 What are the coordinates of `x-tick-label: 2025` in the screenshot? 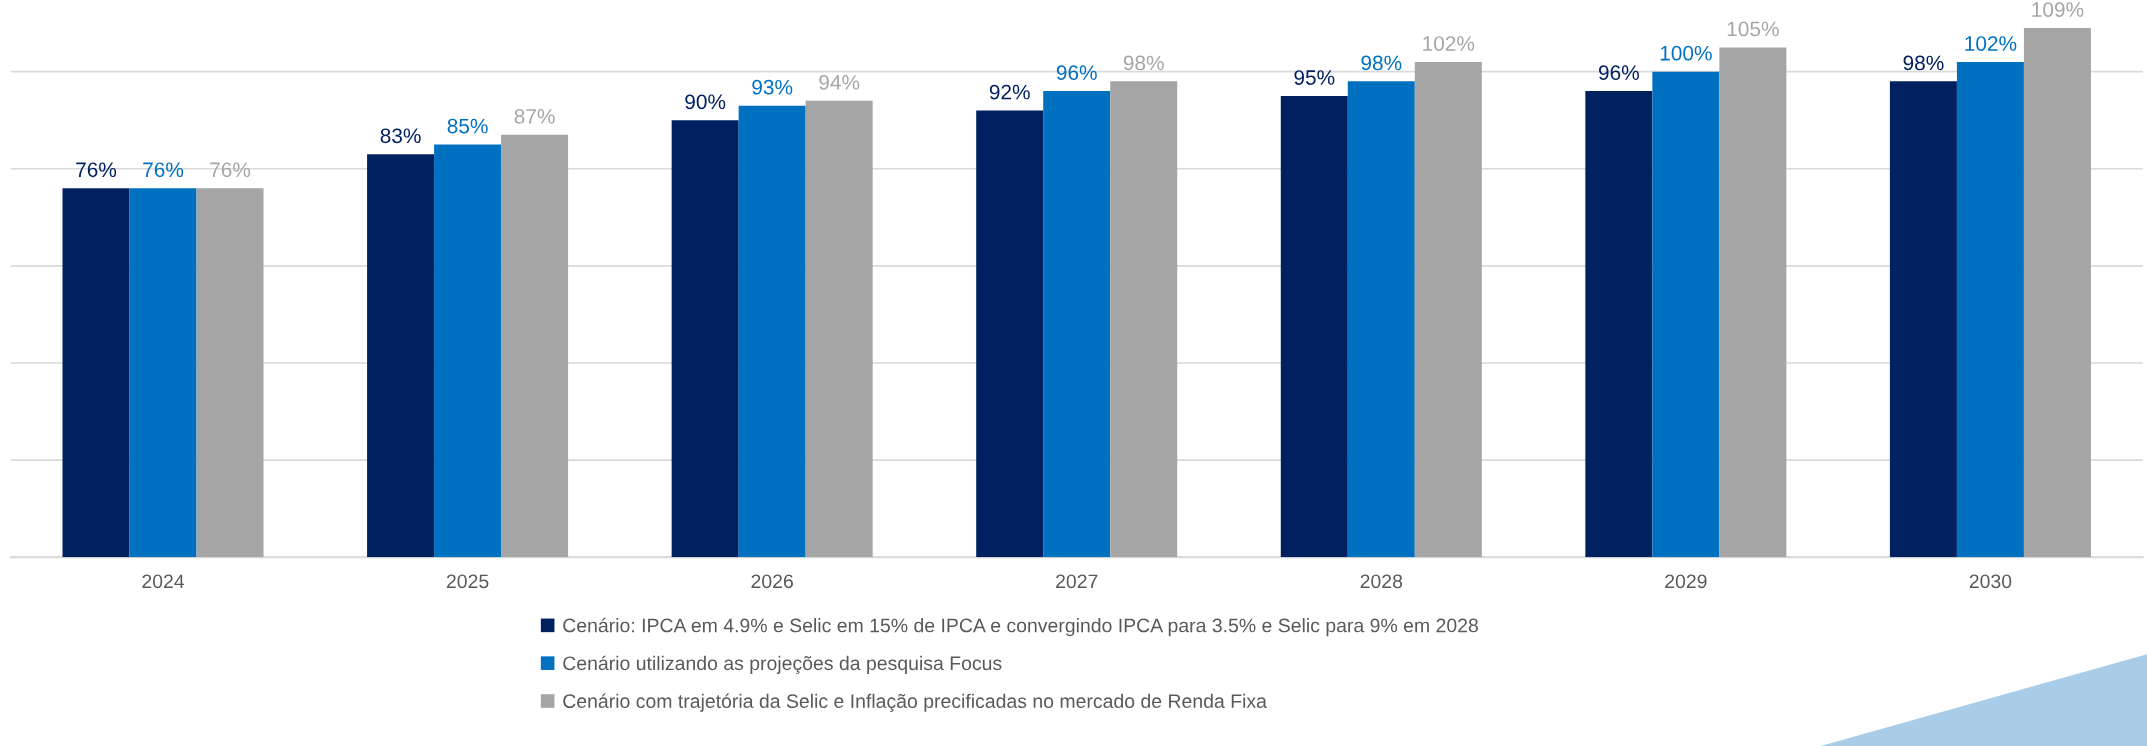 It's located at (467, 581).